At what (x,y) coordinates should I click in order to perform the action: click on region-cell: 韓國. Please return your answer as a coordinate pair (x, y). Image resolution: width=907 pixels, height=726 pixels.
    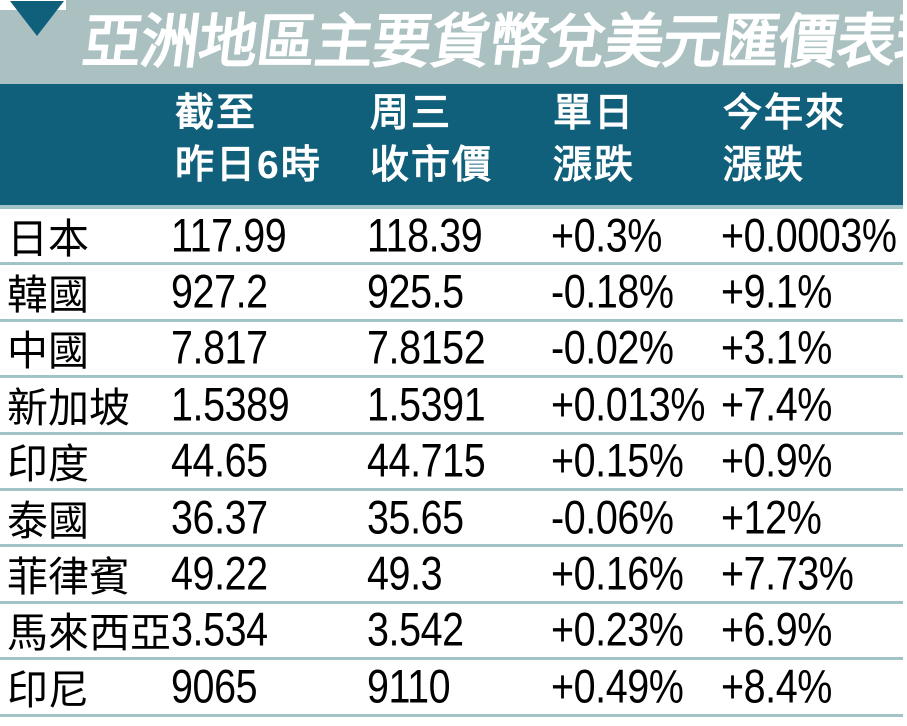
    Looking at the image, I should click on (48, 294).